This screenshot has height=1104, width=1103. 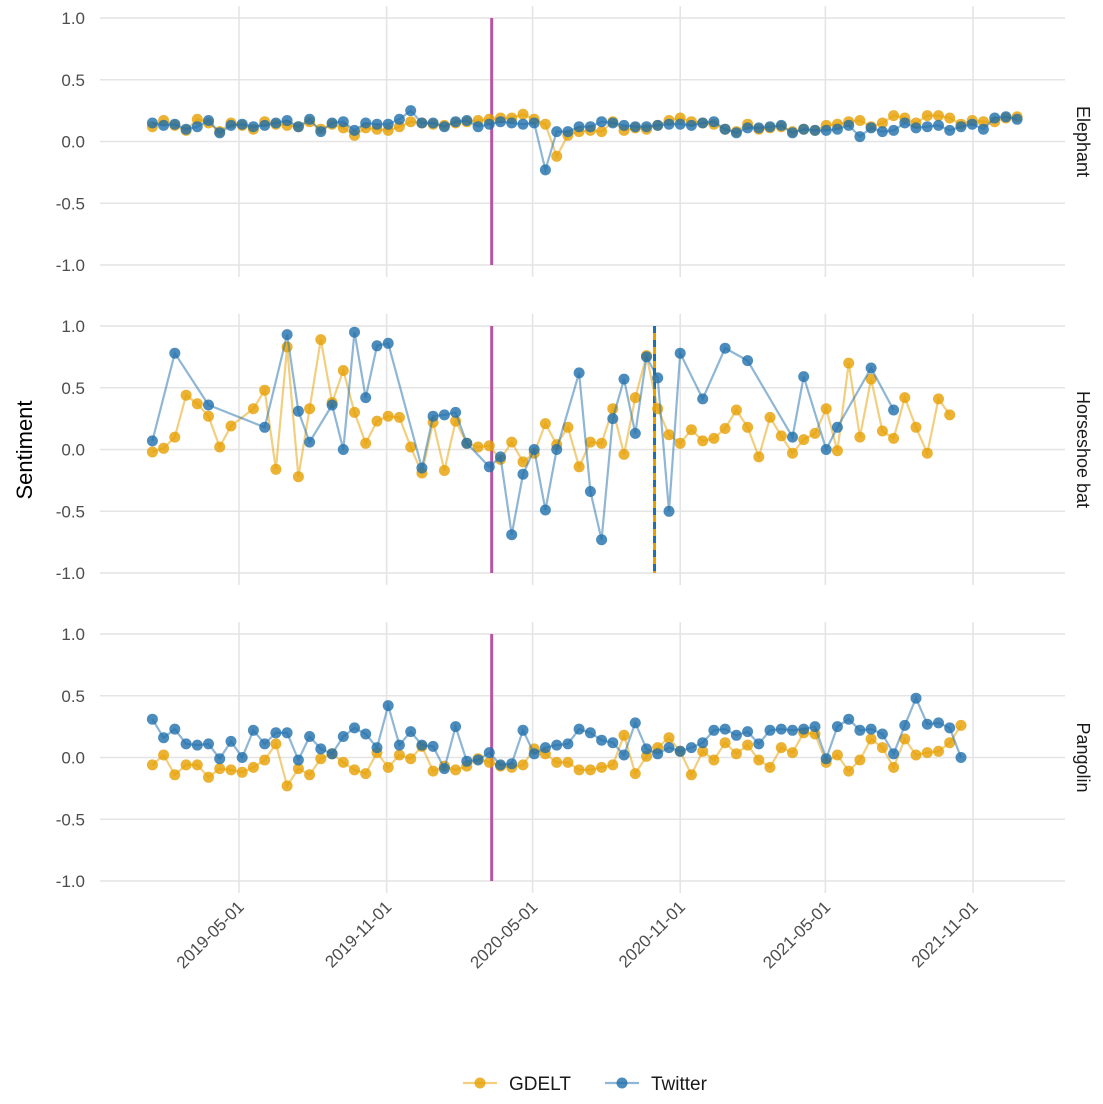 I want to click on y-tick-label: 0.0, so click(x=73, y=142).